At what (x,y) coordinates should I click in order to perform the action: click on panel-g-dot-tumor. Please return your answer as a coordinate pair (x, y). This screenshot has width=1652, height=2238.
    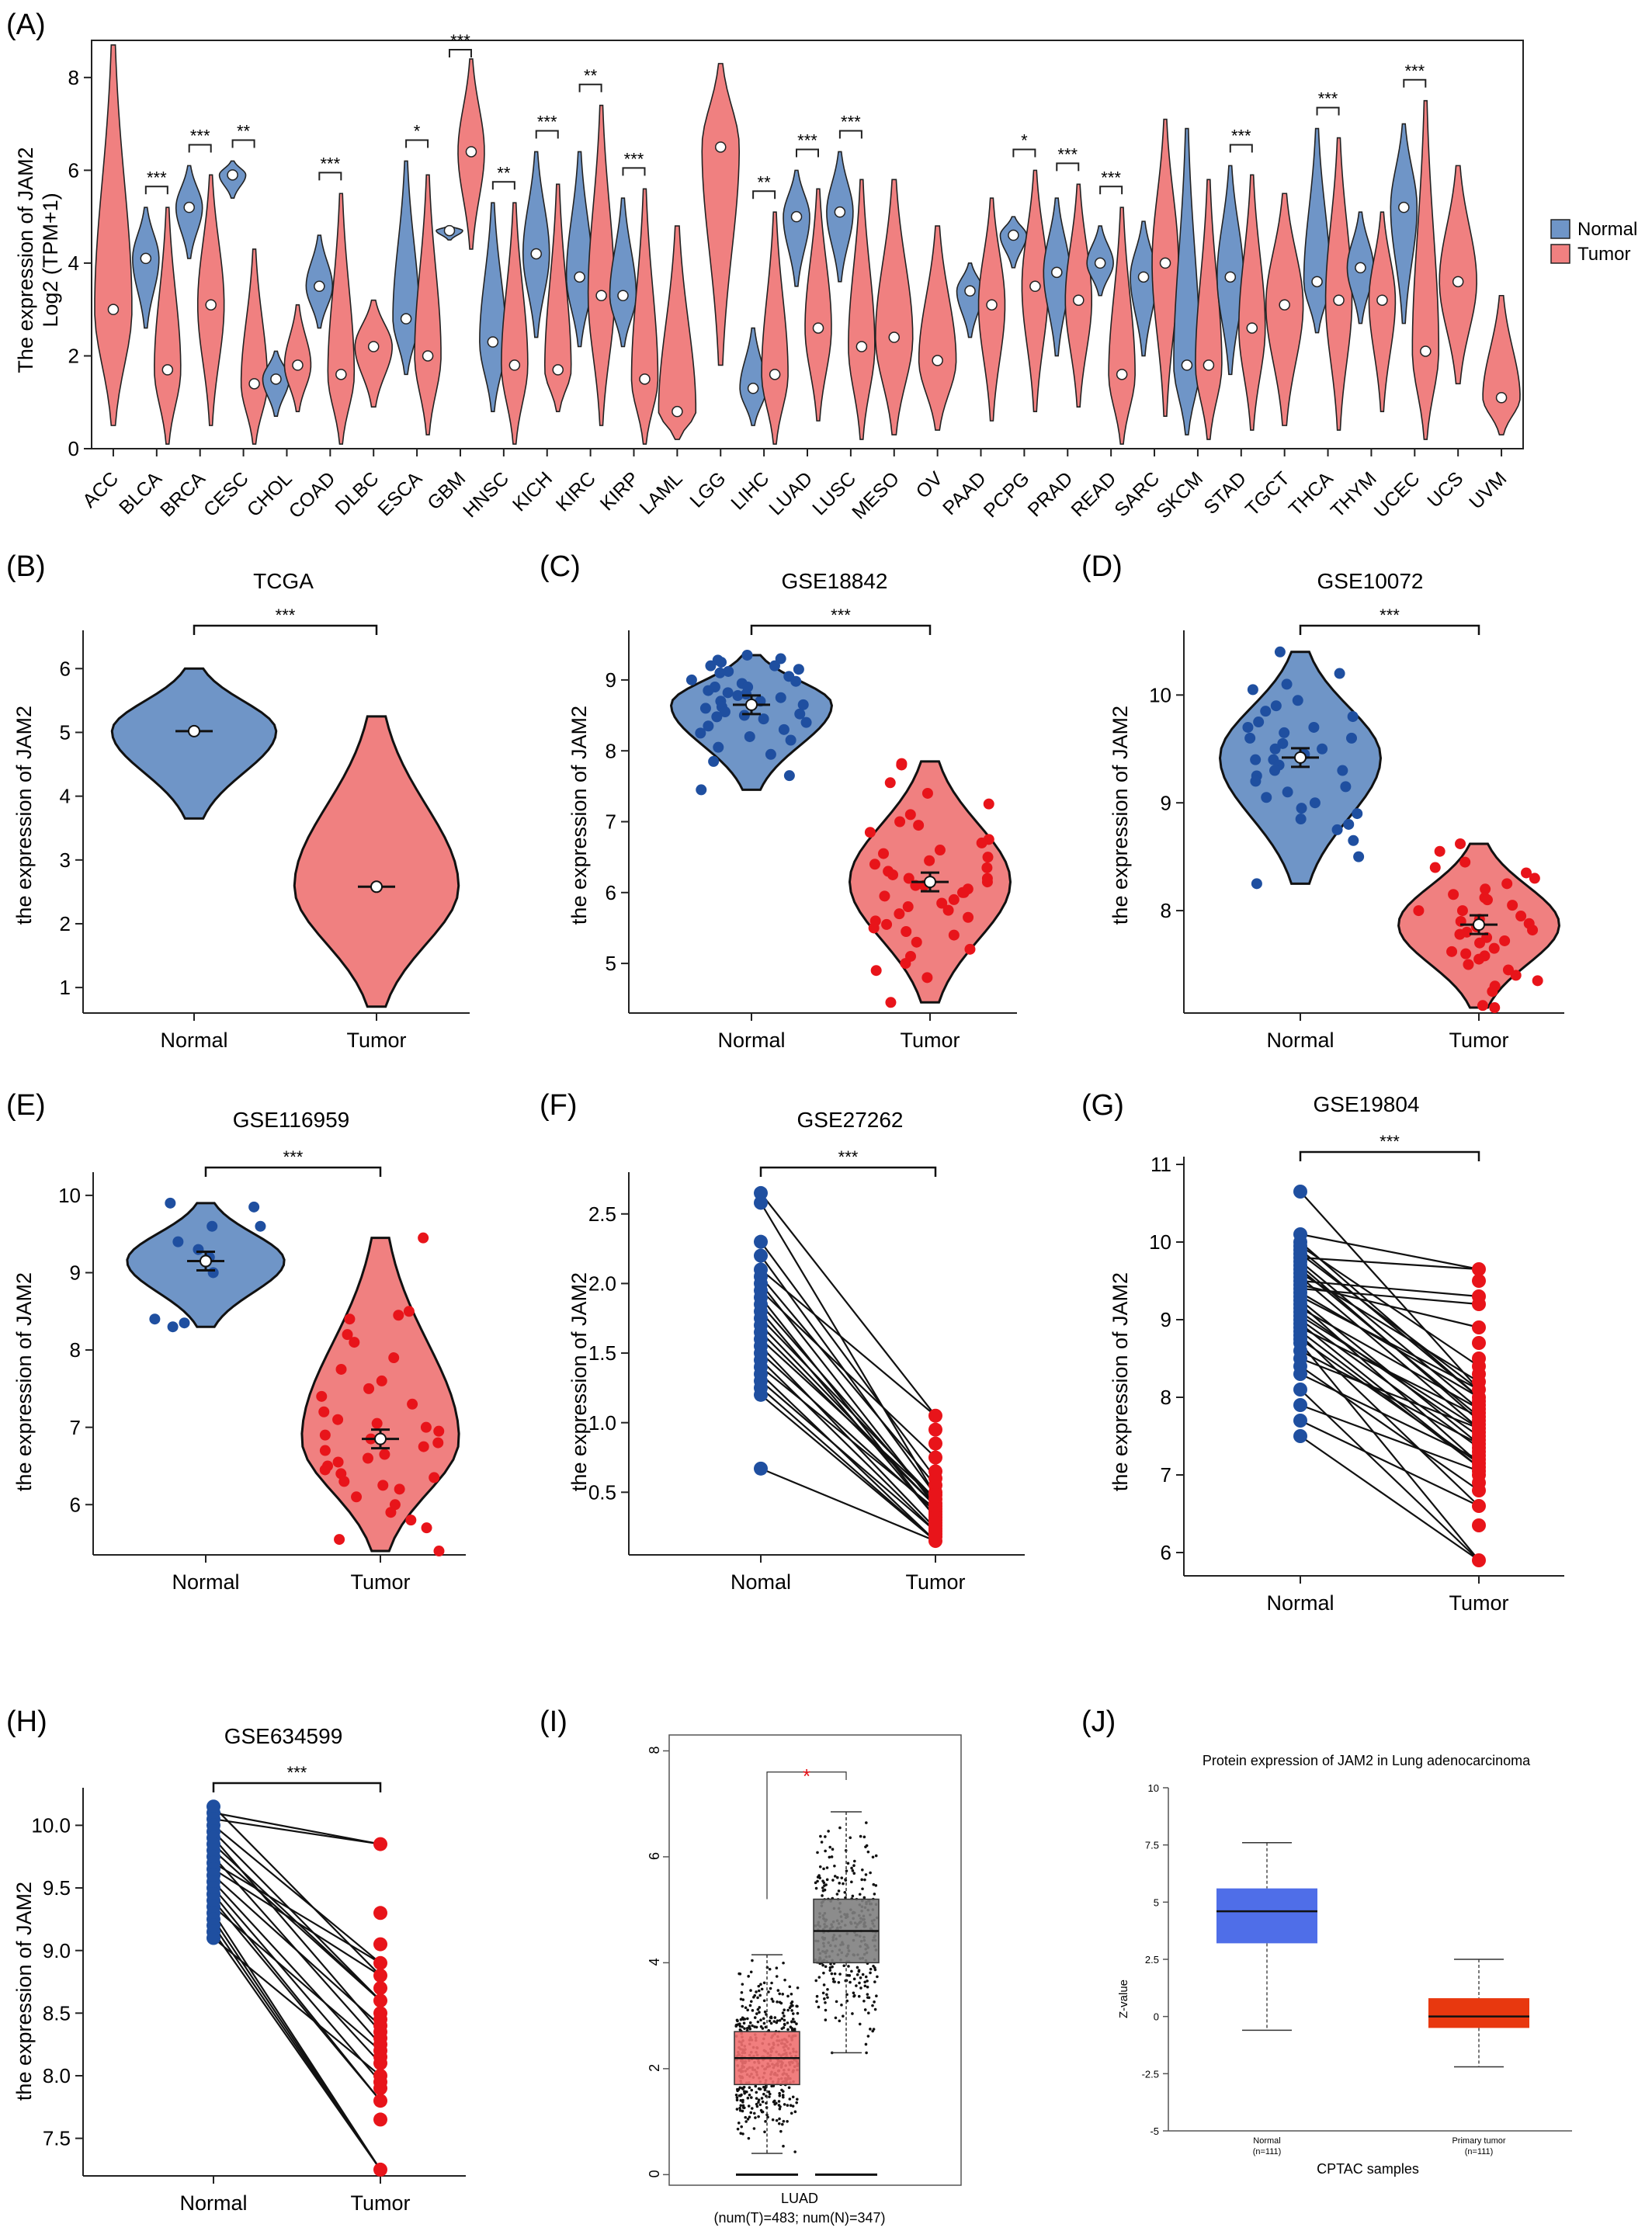
    Looking at the image, I should click on (1479, 1560).